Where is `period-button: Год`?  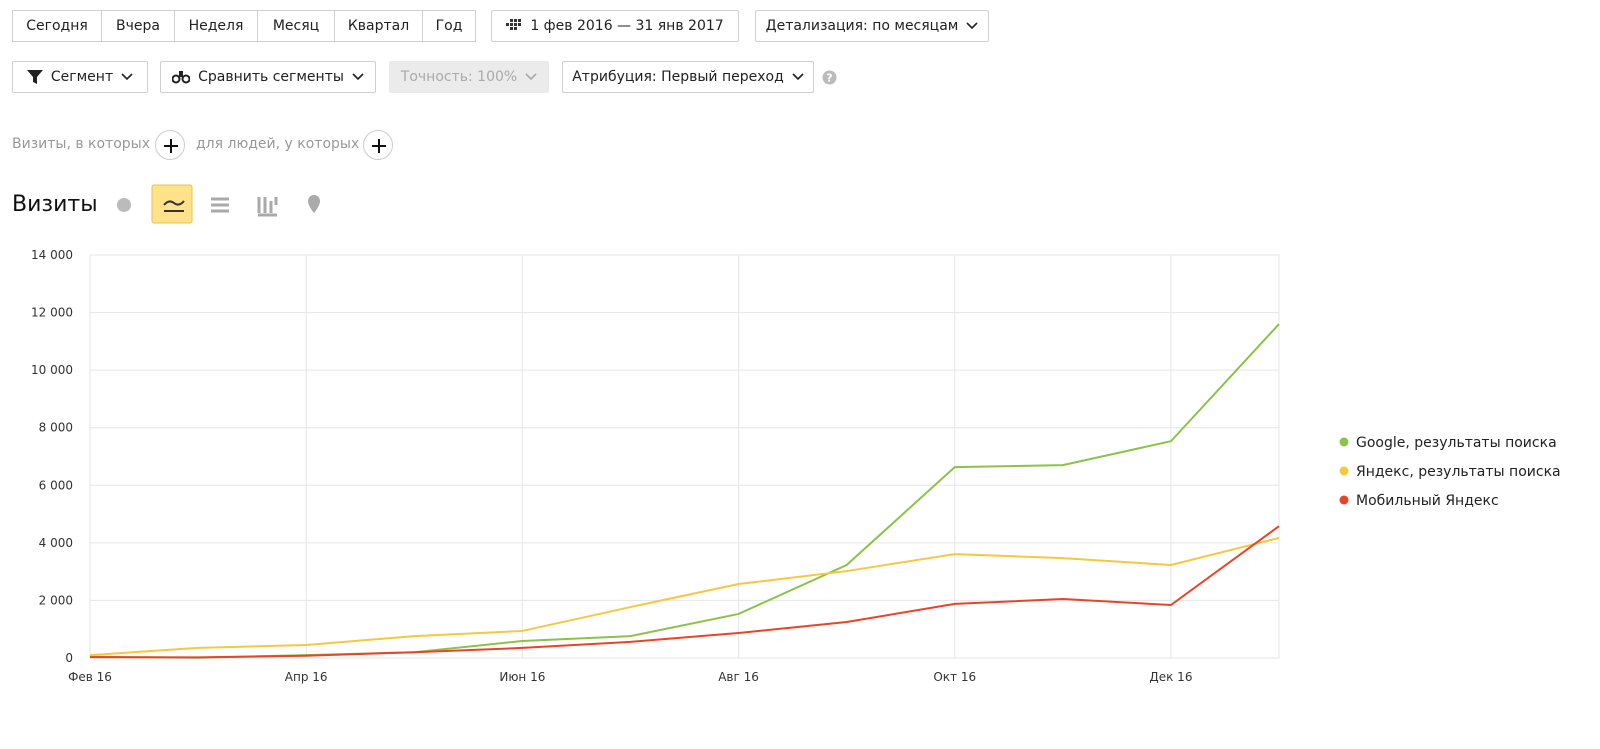
period-button: Год is located at coordinates (449, 26).